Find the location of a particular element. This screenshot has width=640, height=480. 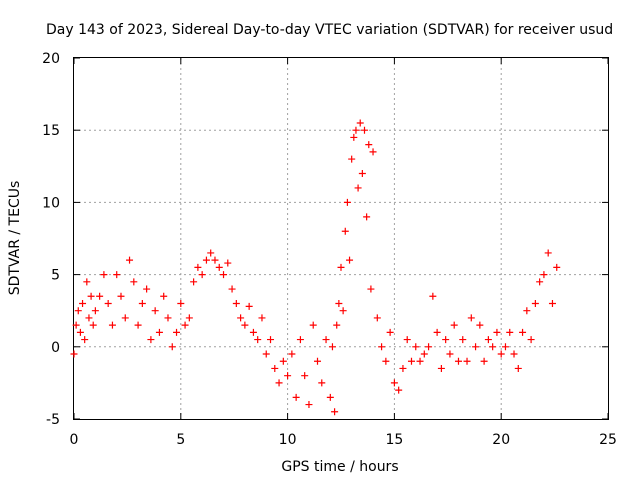

y-tick-label: 10 is located at coordinates (51, 203).